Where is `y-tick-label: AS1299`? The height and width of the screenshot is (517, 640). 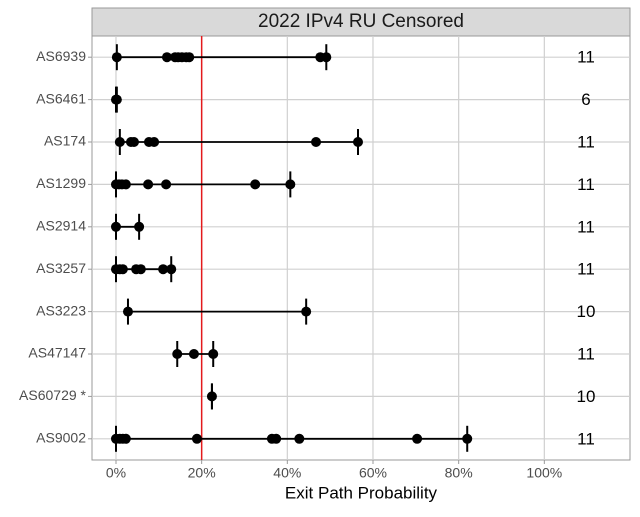
y-tick-label: AS1299 is located at coordinates (61, 183).